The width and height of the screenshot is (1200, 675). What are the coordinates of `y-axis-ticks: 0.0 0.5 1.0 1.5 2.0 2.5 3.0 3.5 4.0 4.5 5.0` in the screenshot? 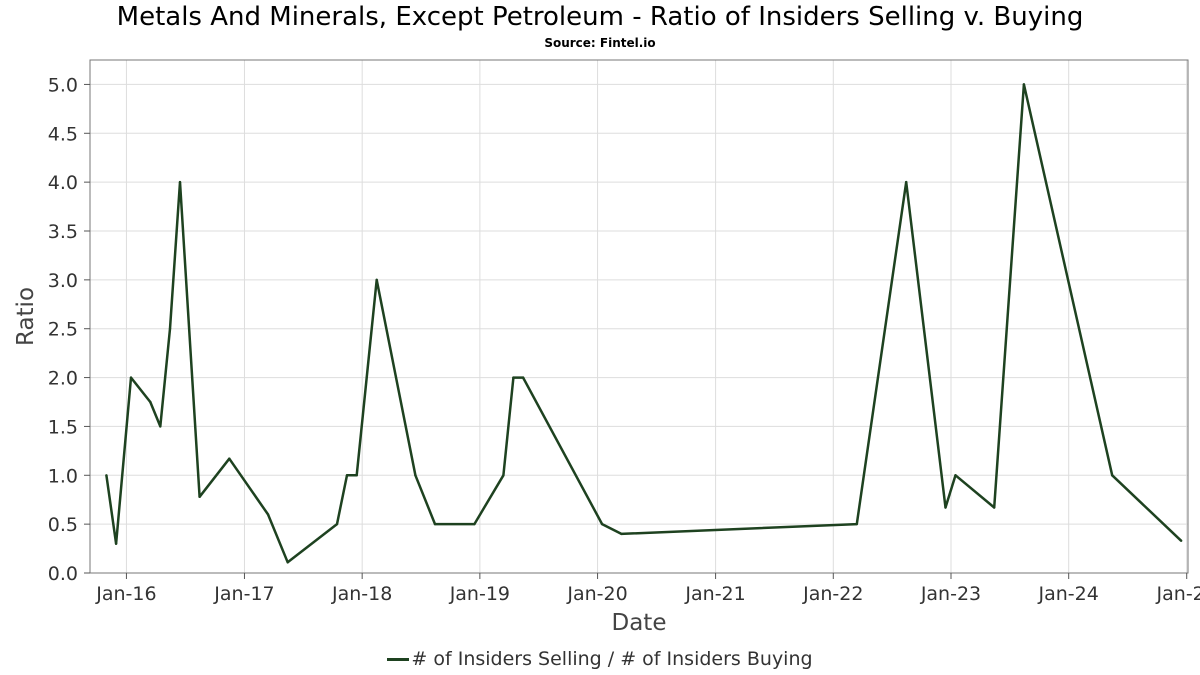 It's located at (69, 329).